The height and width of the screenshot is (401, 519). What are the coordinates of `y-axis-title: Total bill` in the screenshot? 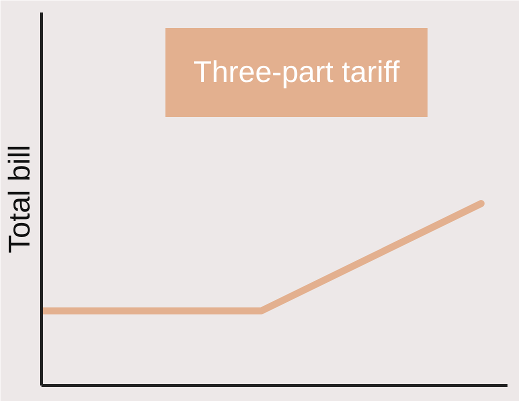 It's located at (20, 199).